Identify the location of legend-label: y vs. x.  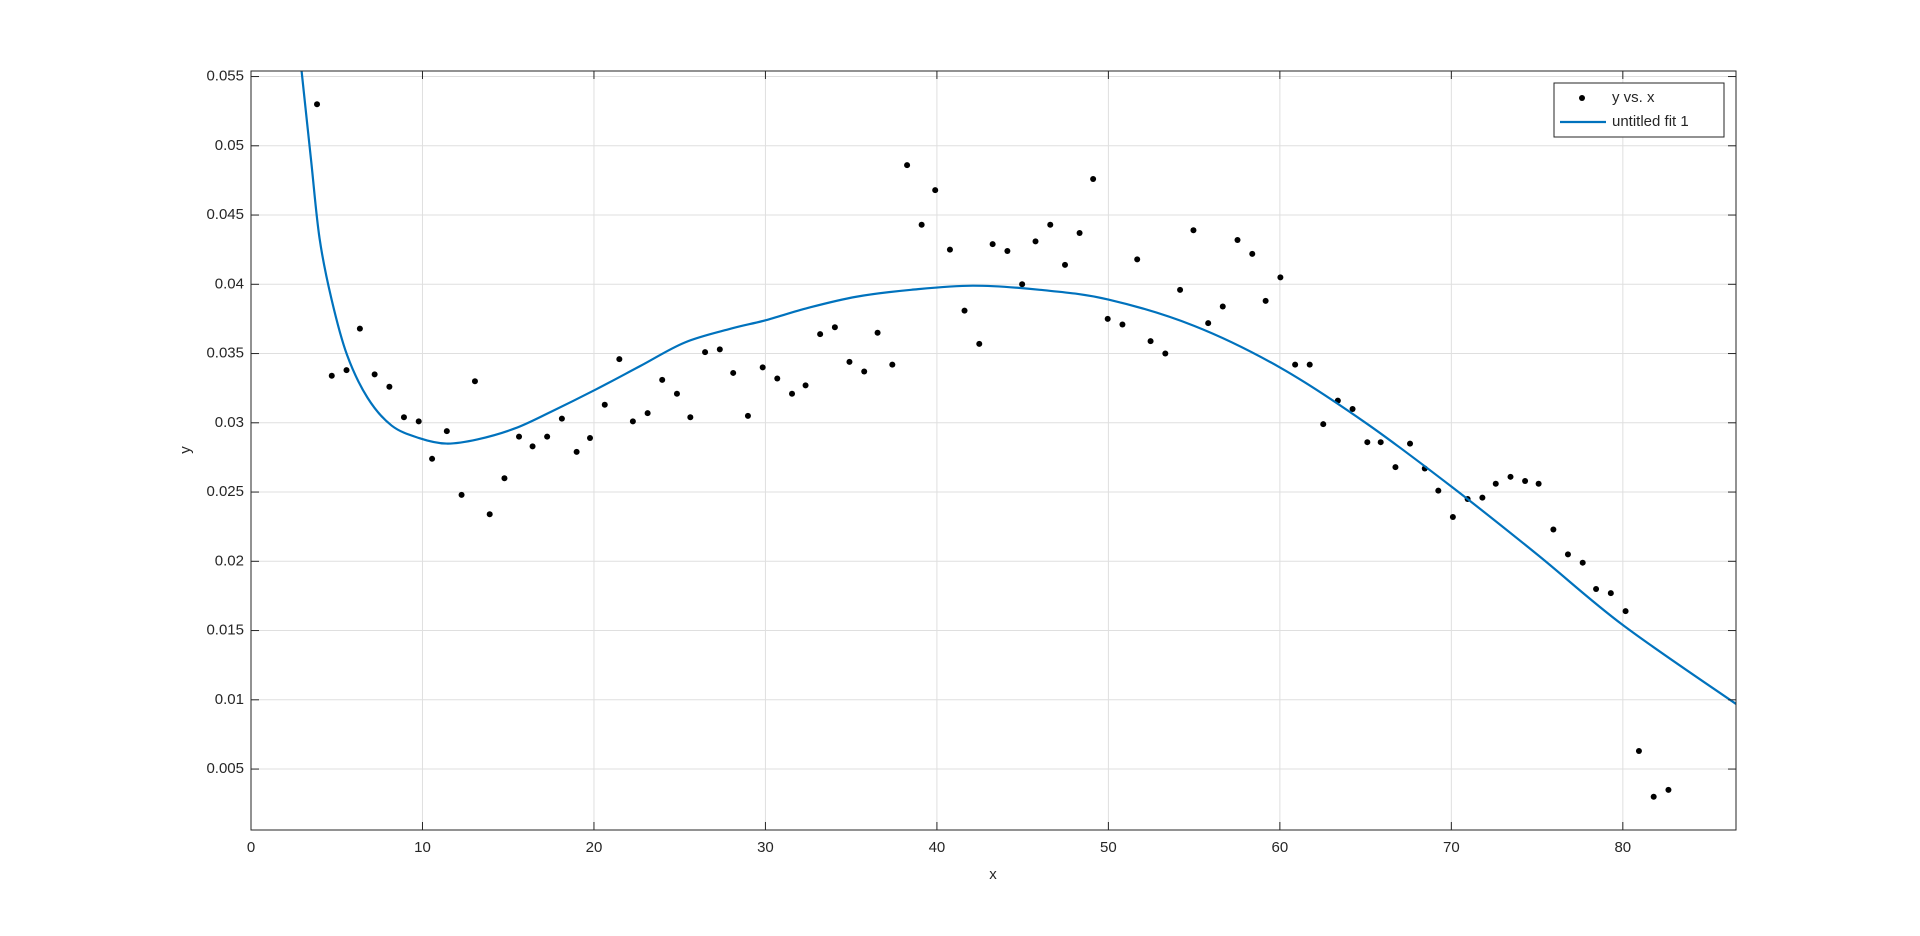
(1633, 97).